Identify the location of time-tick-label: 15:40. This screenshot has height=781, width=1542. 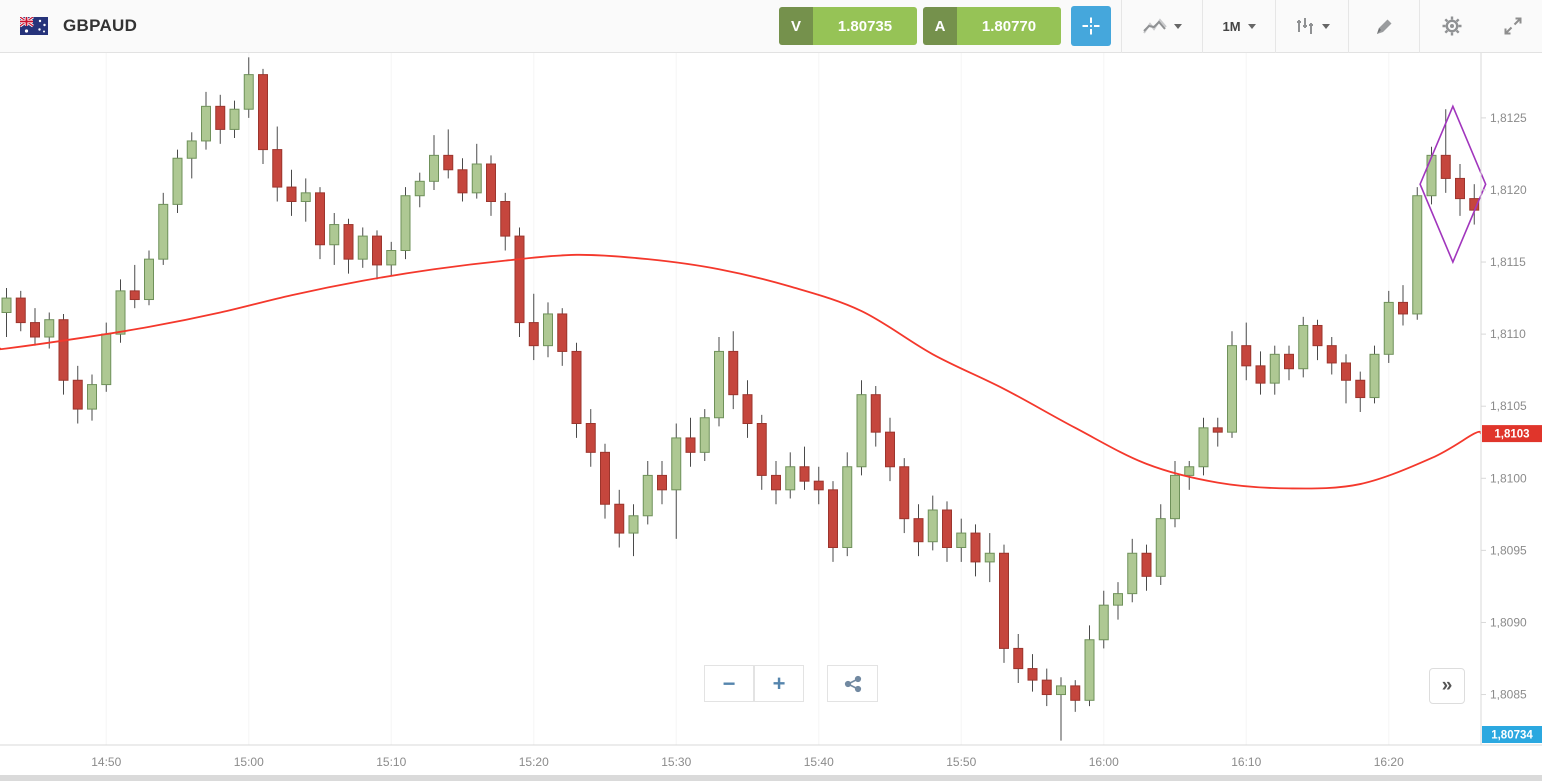
(819, 762).